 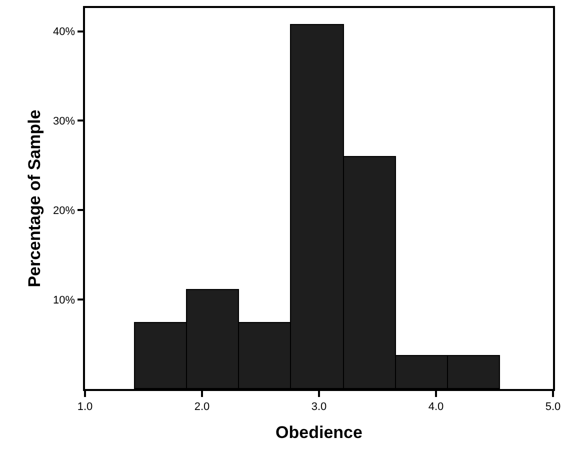 I want to click on x-tick-label: 4.0, so click(x=436, y=406).